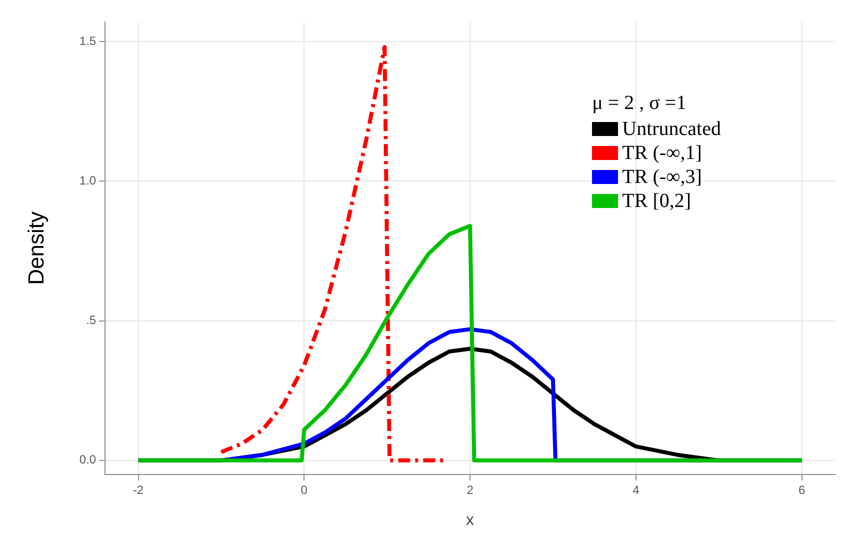 Image resolution: width=841 pixels, height=538 pixels. Describe the element at coordinates (662, 177) in the screenshot. I see `legend-label: TR (-∞,3]` at that location.